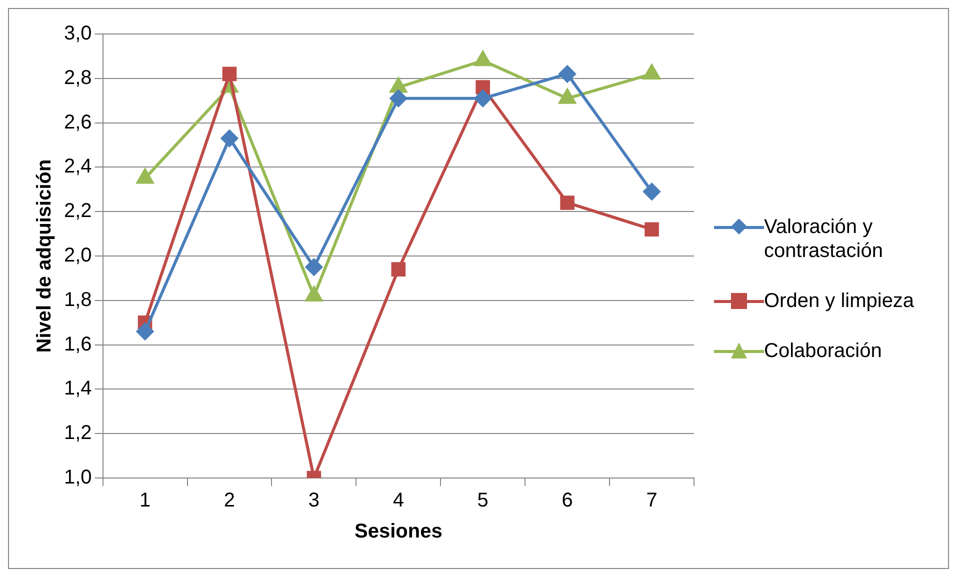  What do you see at coordinates (78, 211) in the screenshot?
I see `y-tick-label: 2,2` at bounding box center [78, 211].